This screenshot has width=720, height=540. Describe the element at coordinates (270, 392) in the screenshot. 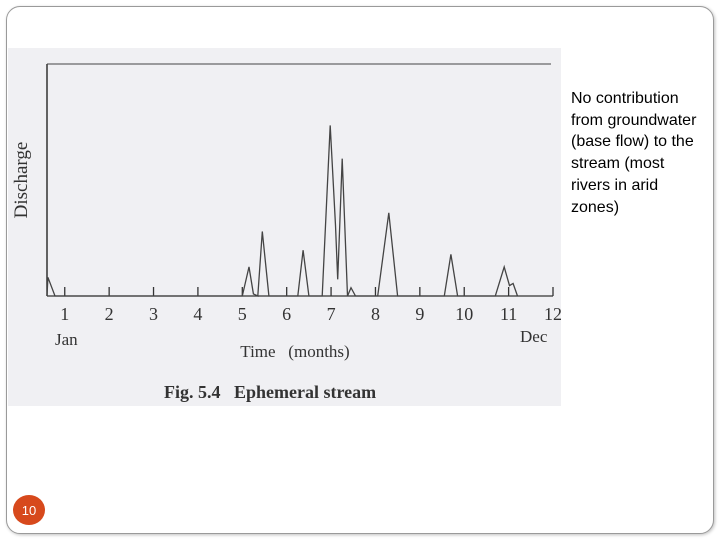

I see `chart-title: Fig. 5.4 Ephemeral stream` at that location.